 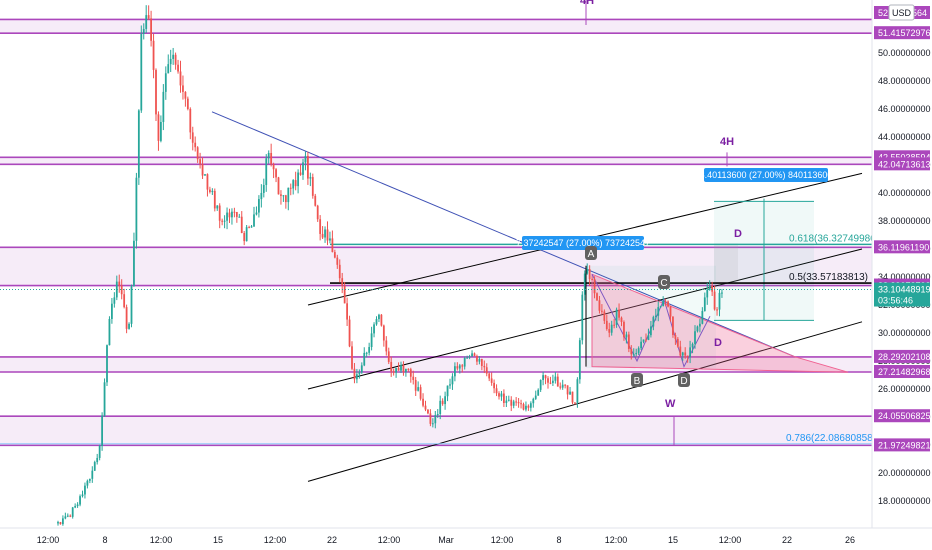 I want to click on price-level-label-3: 36.11961190, so click(x=903, y=247).